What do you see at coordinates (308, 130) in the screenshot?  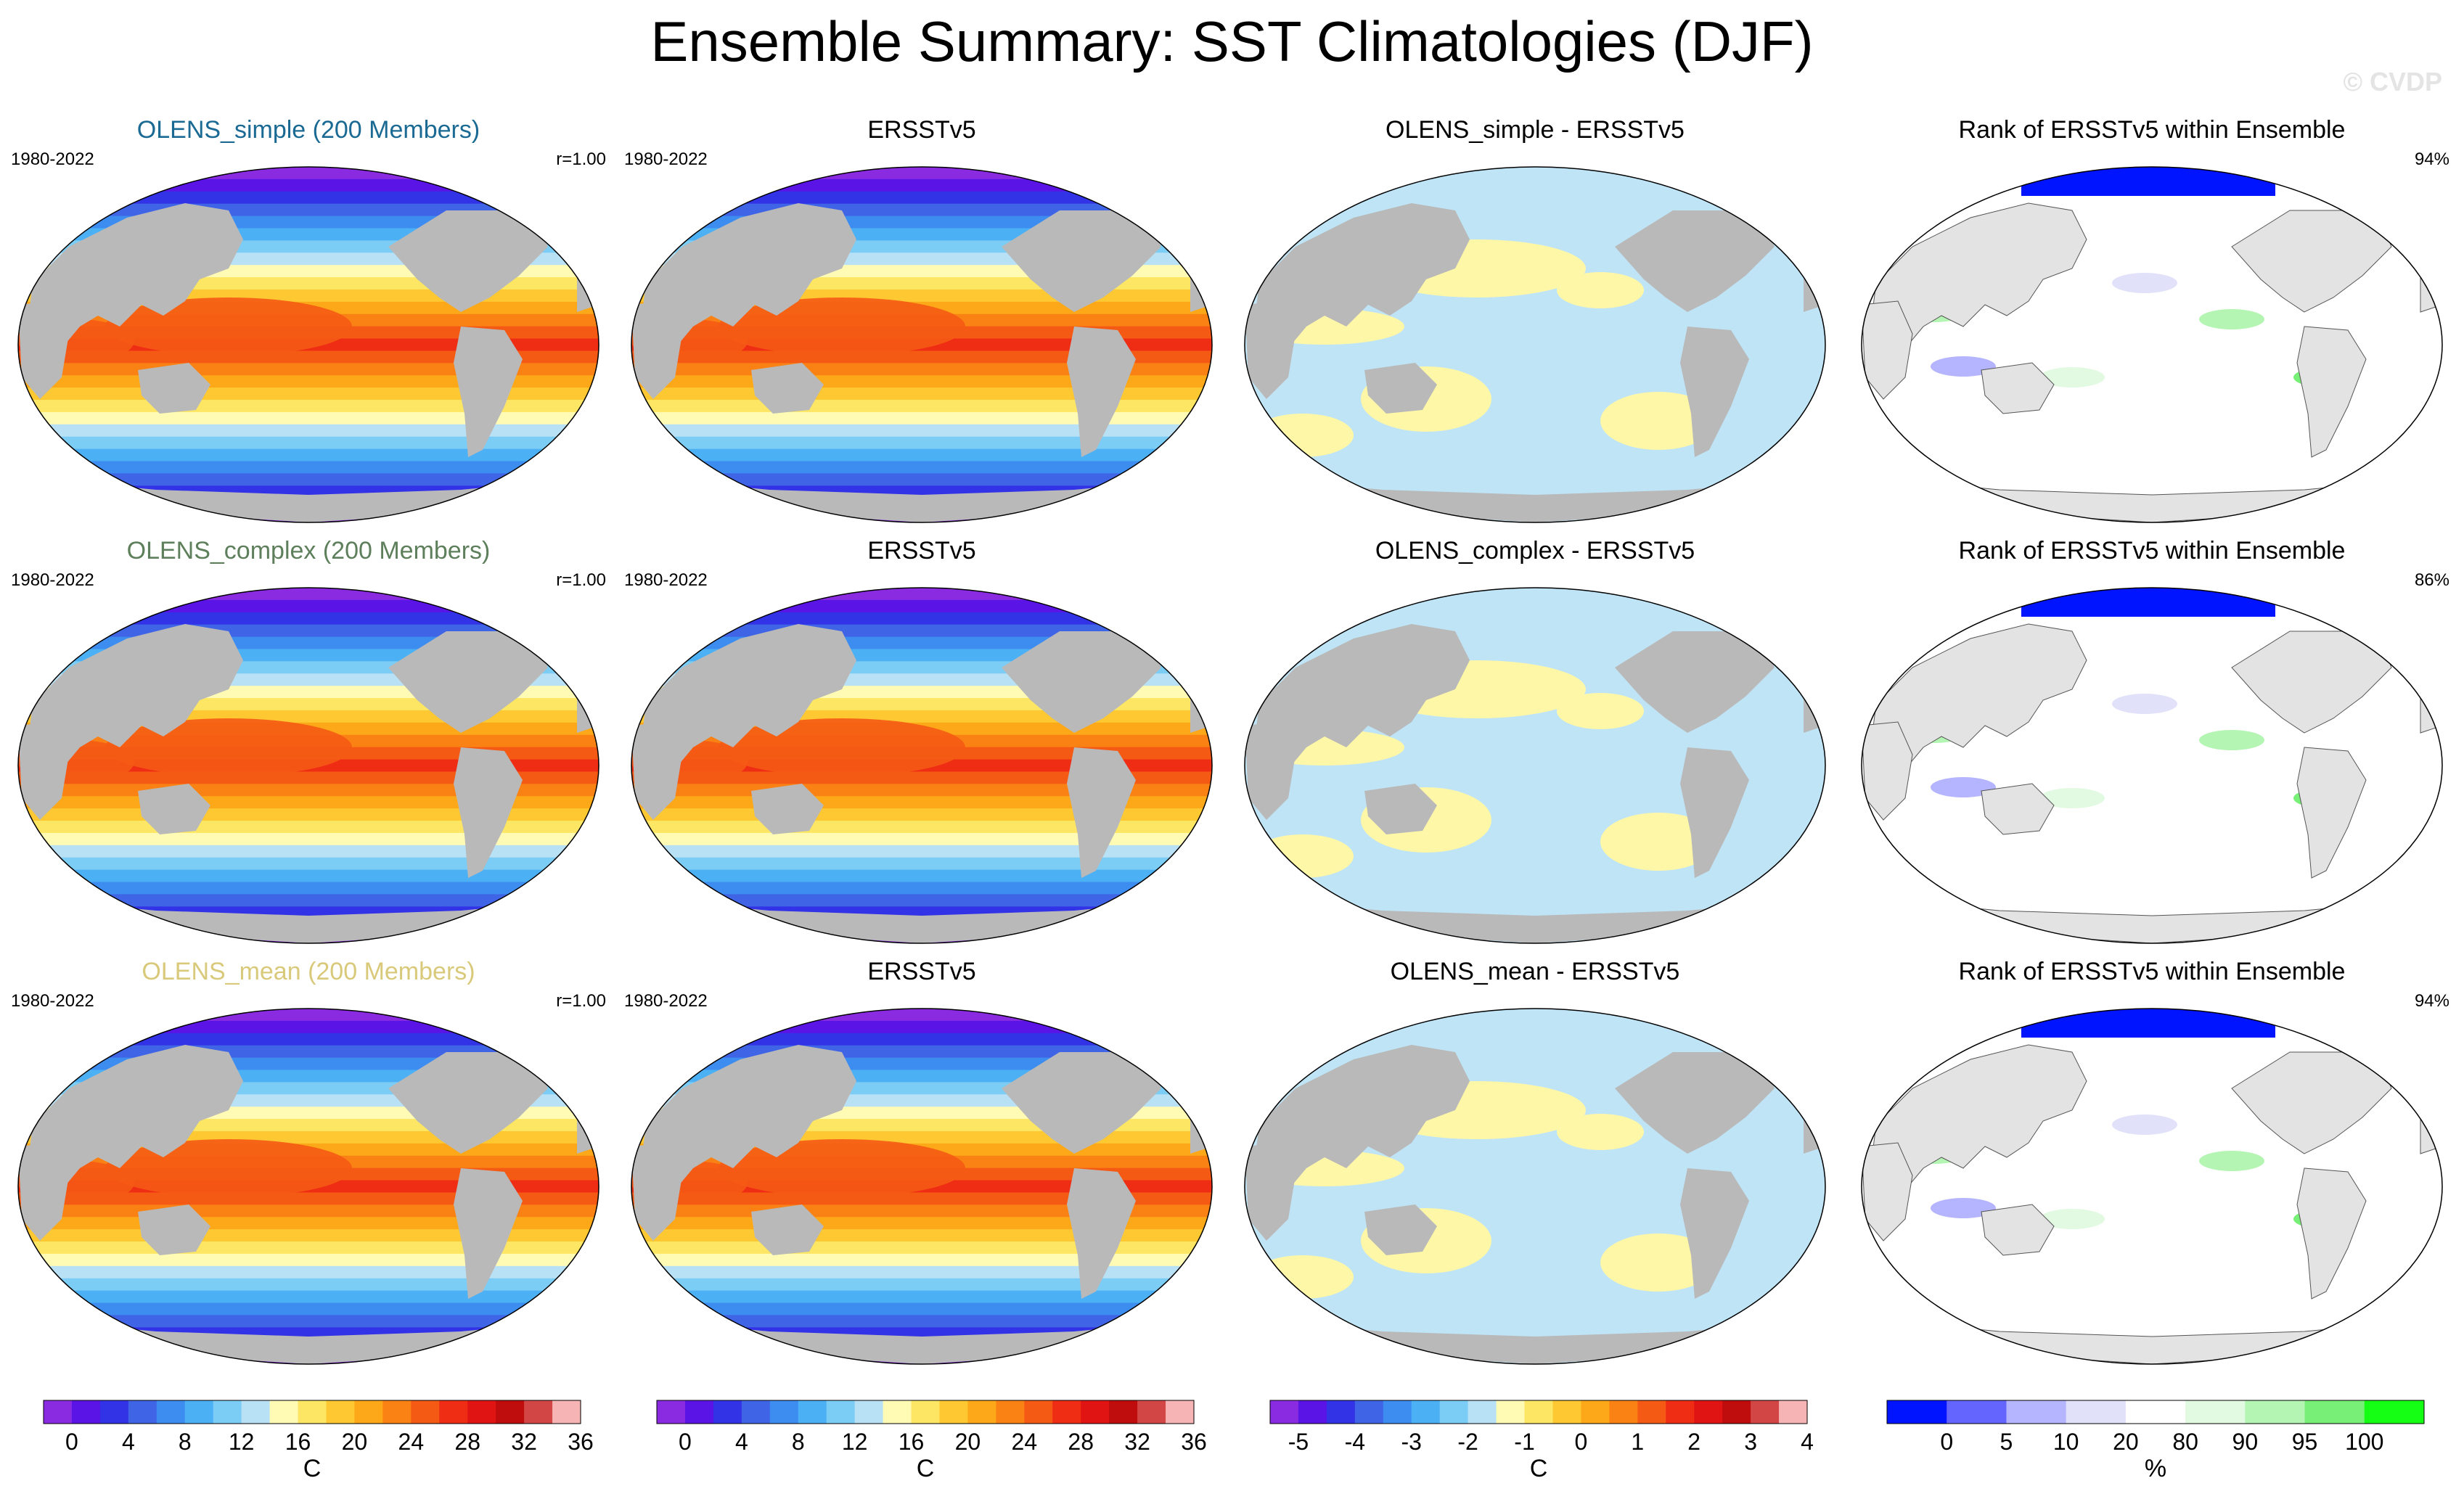 I see `model-title-simple: OLENS_simple (200 Members)` at bounding box center [308, 130].